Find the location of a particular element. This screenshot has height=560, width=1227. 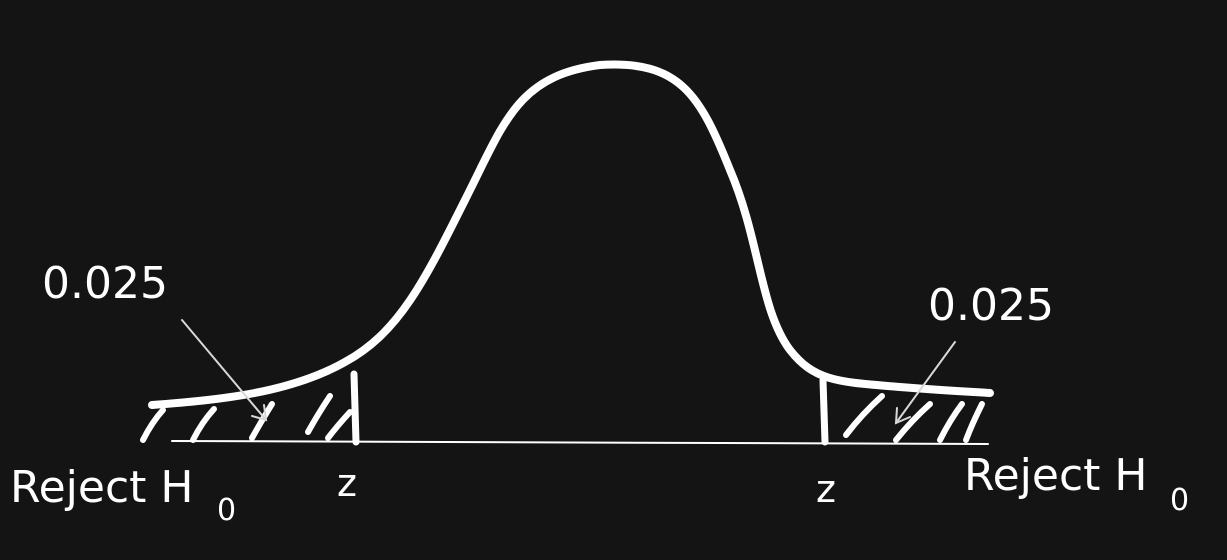

right-tail-hatching is located at coordinates (914, 418).